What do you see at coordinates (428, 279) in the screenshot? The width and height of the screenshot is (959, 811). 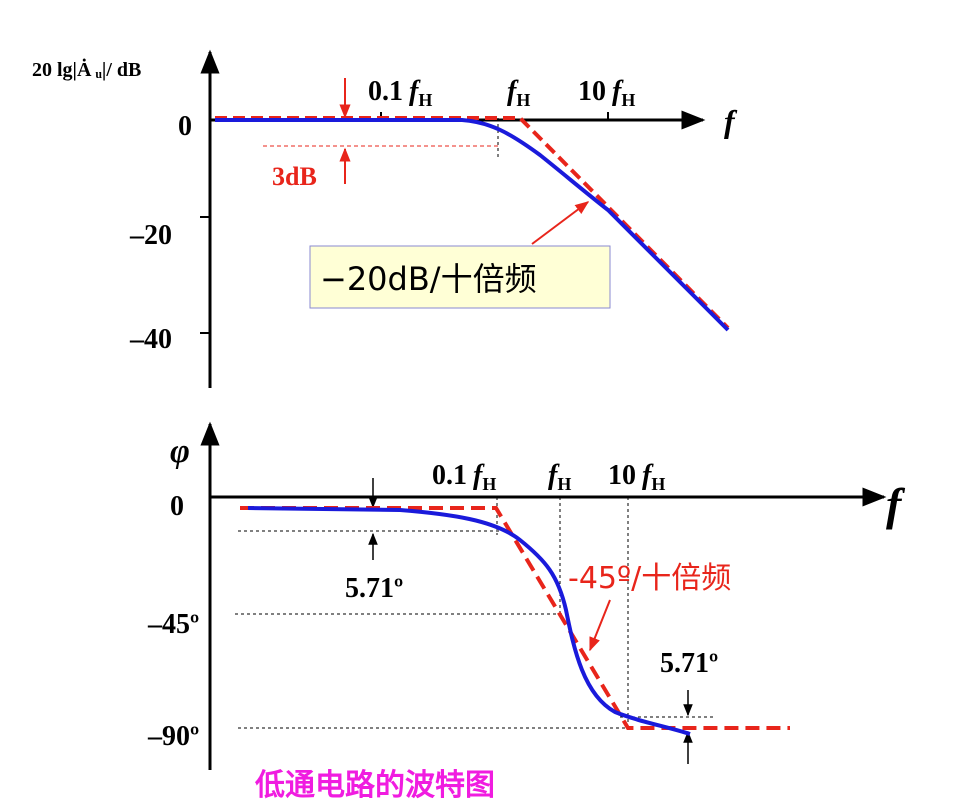 I see `magnitude-slope-note: −20dB/十倍频` at bounding box center [428, 279].